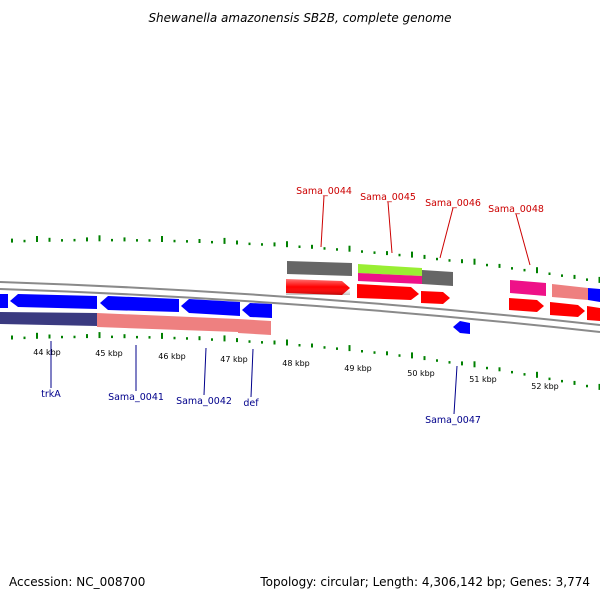  I want to click on scale-label: 46 kbp, so click(172, 356).